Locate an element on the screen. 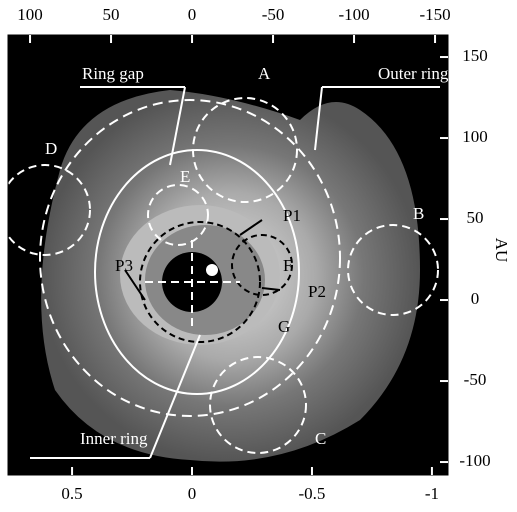 The height and width of the screenshot is (512, 517). top-tick-label: 100 is located at coordinates (30, 14).